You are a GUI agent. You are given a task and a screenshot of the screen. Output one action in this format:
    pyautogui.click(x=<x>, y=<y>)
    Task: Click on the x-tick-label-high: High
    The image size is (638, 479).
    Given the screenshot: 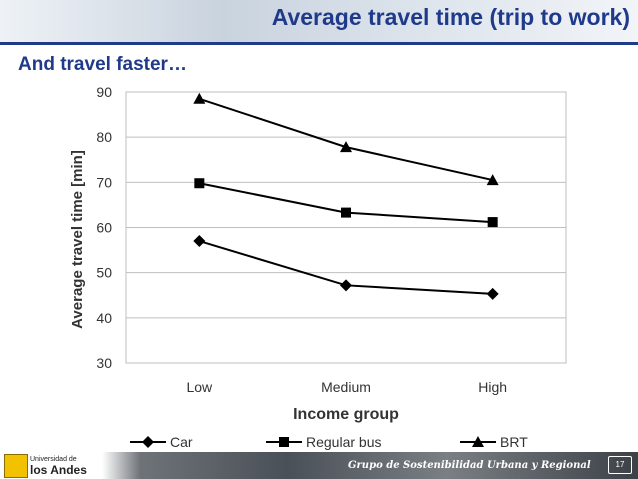 What is the action you would take?
    pyautogui.click(x=492, y=387)
    